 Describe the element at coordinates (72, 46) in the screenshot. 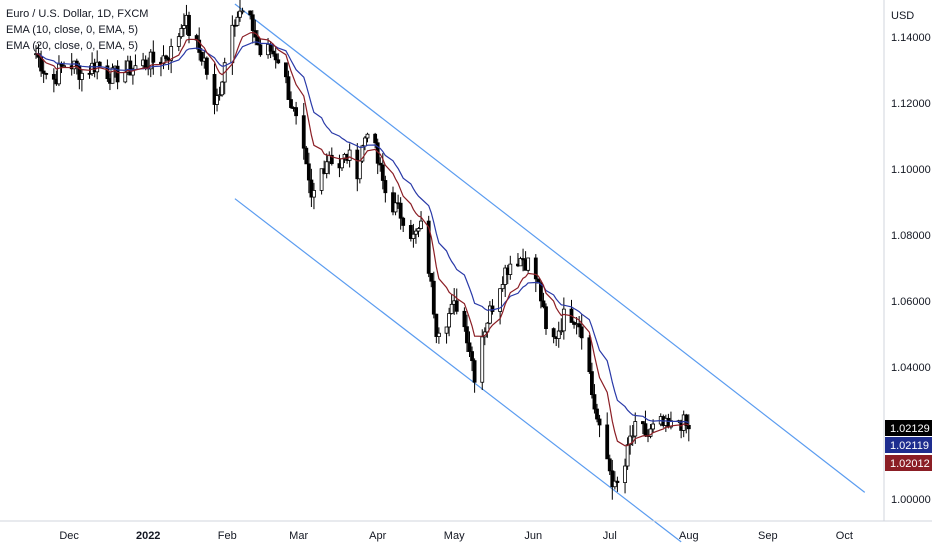

I see `ema20-legend: EMA (20, close, 0, EMA, 5)` at that location.